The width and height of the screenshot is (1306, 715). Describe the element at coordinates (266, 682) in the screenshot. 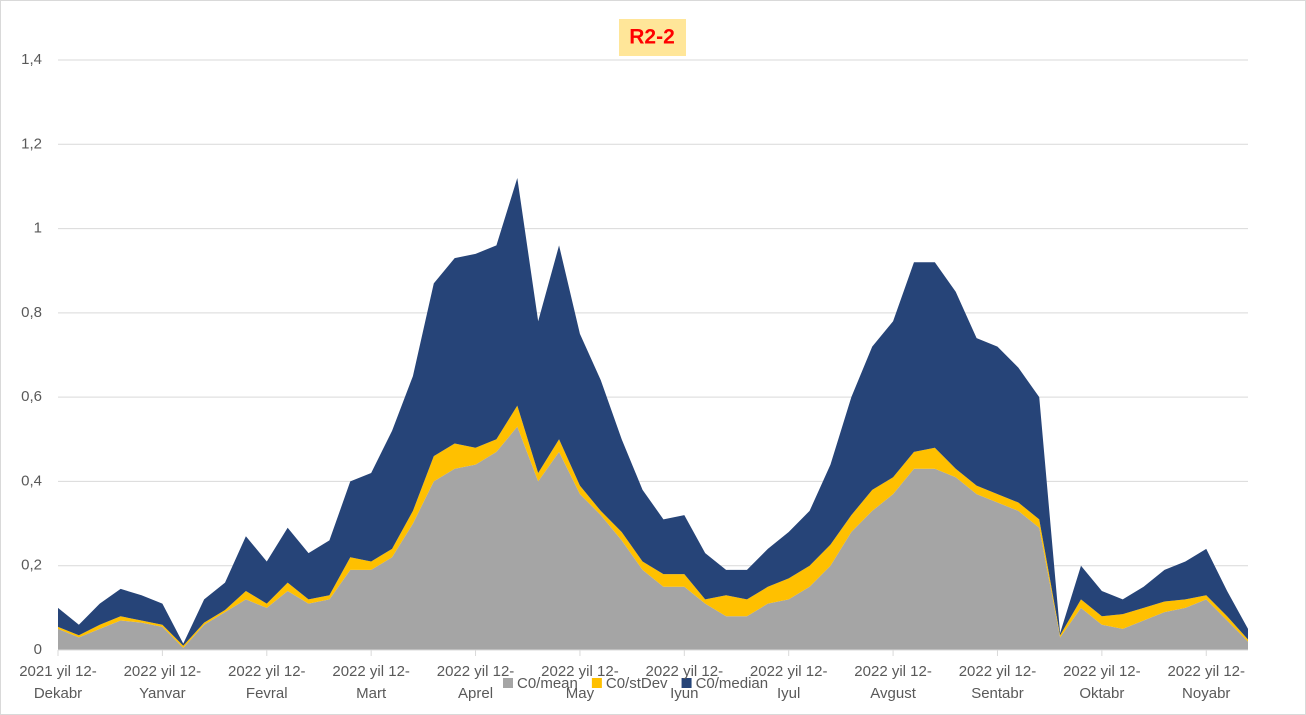

I see `x-tick-label: 2022 yil 12- Fevral` at that location.